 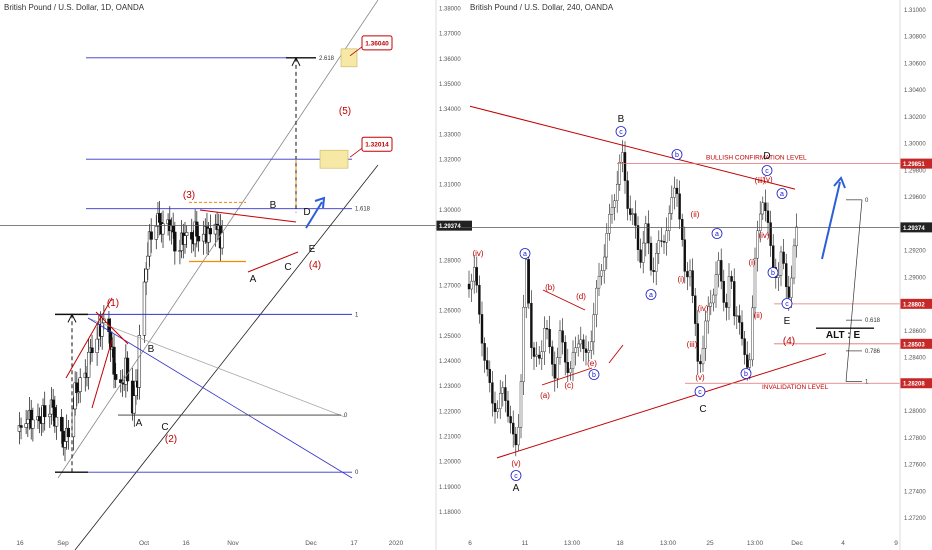 What do you see at coordinates (620, 543) in the screenshot?
I see `h4-x-tick: 18` at bounding box center [620, 543].